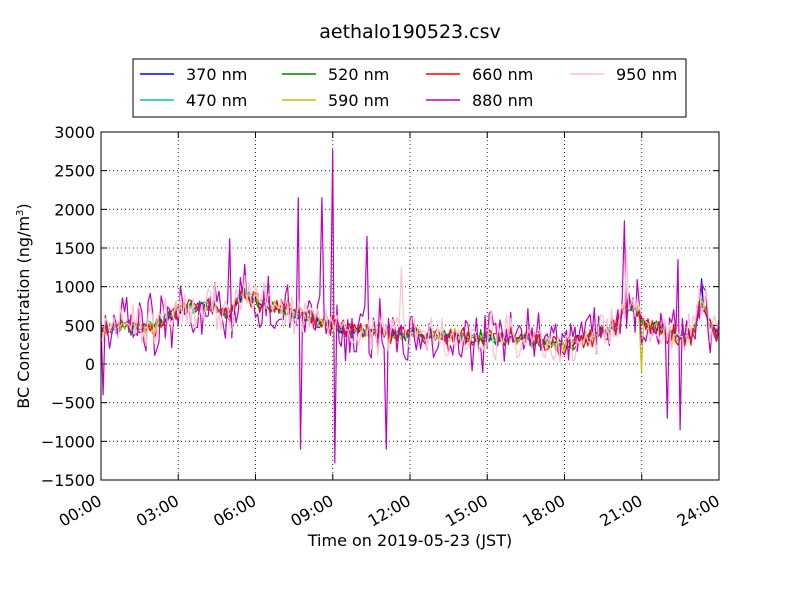 The image size is (800, 600). I want to click on y-tick-label: −1000, so click(68, 441).